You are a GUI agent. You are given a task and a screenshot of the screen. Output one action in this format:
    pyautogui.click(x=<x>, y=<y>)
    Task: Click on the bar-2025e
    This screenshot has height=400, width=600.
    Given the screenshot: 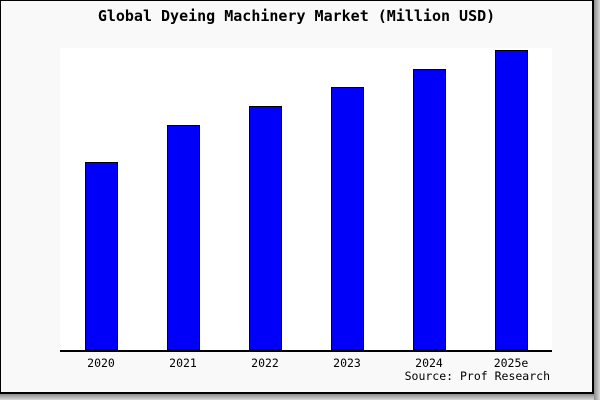 What is the action you would take?
    pyautogui.click(x=511, y=200)
    